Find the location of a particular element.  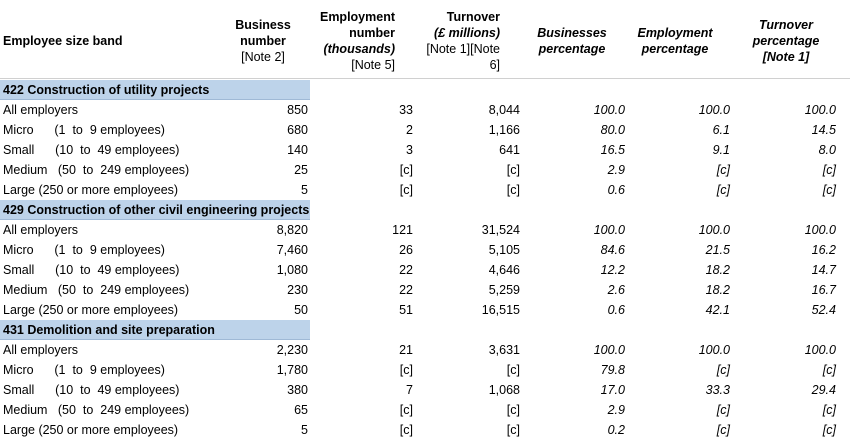

cell: 65 is located at coordinates (301, 410).